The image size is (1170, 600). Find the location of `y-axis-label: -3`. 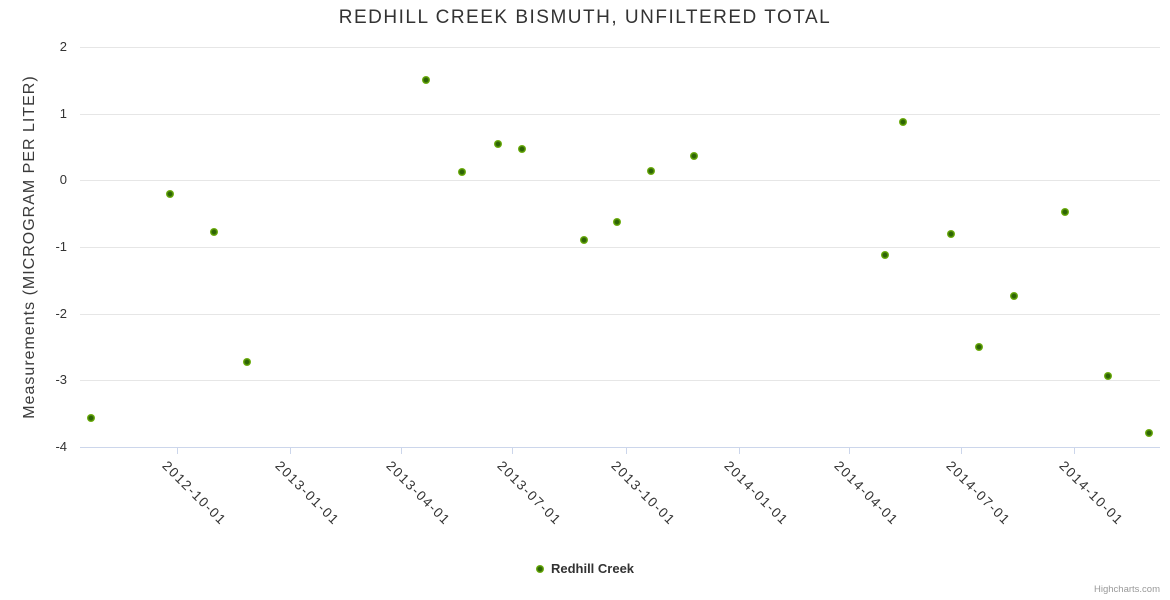

y-axis-label: -3 is located at coordinates (61, 380).